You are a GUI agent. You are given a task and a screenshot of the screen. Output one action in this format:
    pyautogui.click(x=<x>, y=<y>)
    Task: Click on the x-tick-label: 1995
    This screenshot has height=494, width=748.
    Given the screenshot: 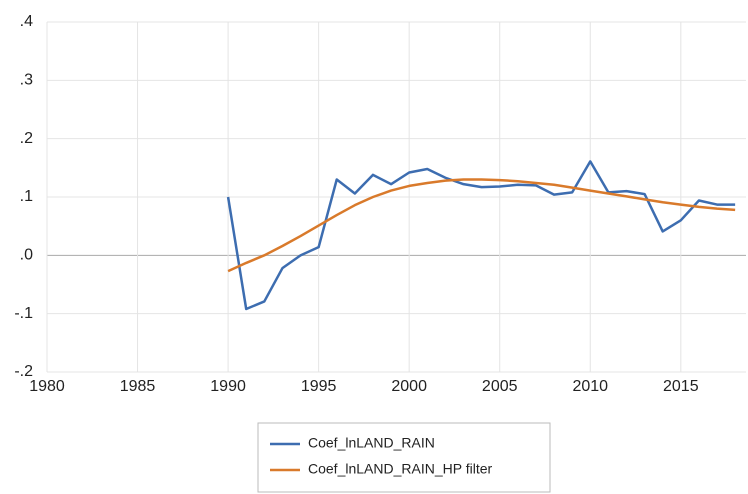 What is the action you would take?
    pyautogui.click(x=319, y=386)
    